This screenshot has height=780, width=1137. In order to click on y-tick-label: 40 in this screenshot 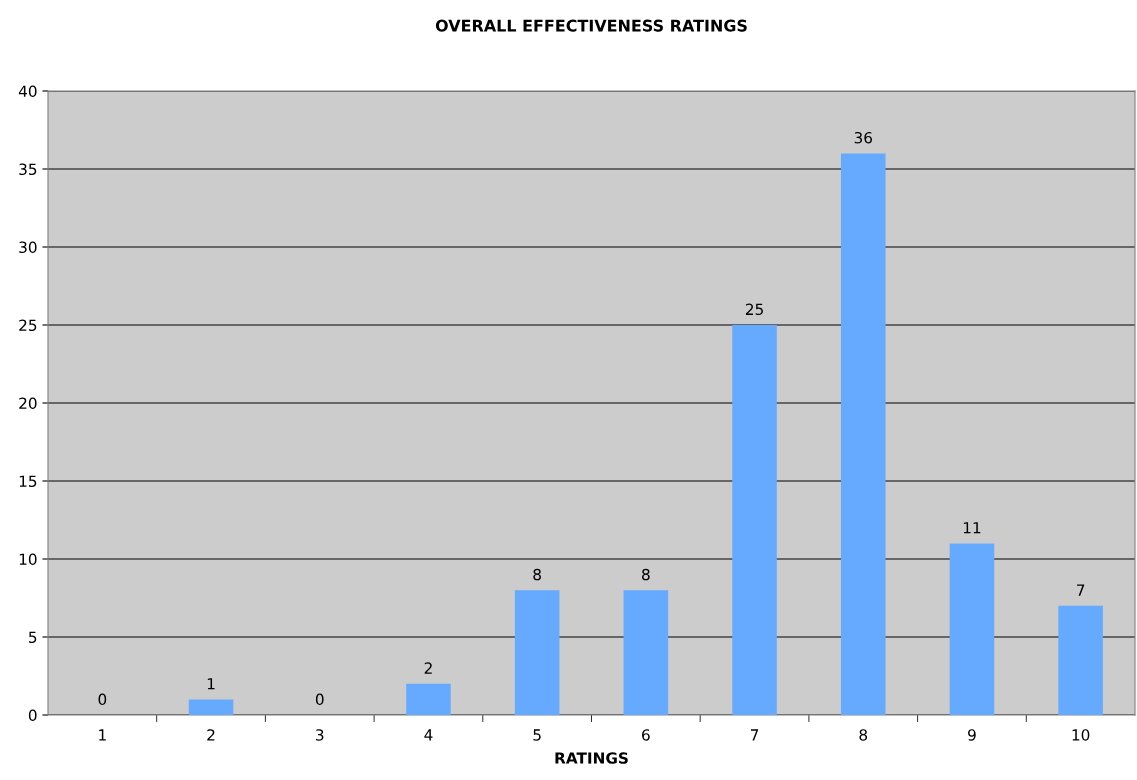, I will do `click(27, 91)`.